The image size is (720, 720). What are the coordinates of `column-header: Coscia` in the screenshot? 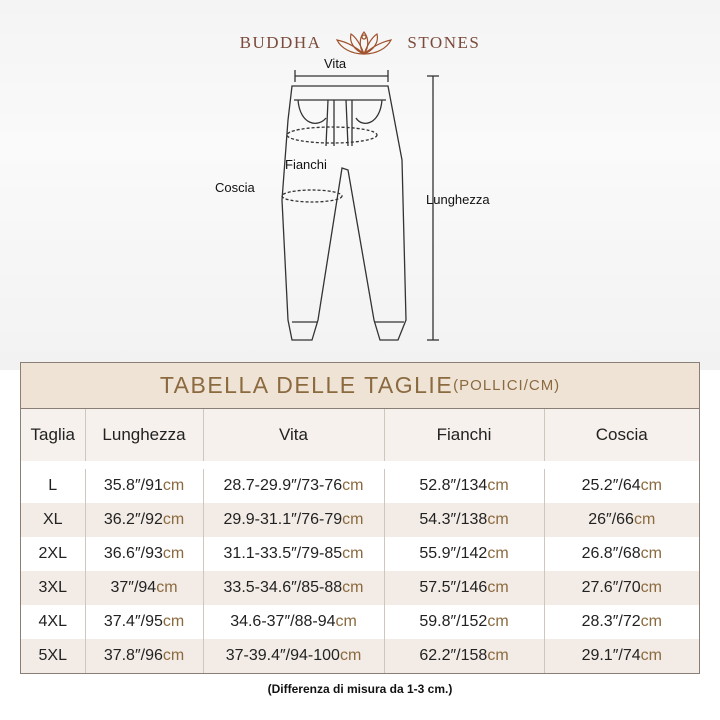 It's located at (621, 435).